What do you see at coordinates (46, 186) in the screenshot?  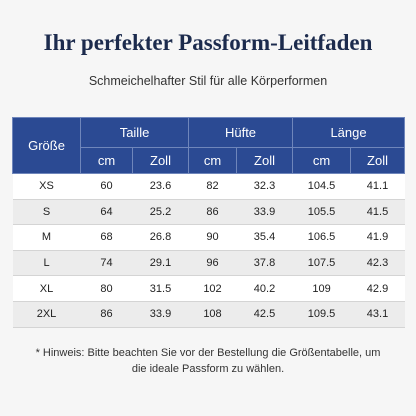 I see `size-cell: XS` at bounding box center [46, 186].